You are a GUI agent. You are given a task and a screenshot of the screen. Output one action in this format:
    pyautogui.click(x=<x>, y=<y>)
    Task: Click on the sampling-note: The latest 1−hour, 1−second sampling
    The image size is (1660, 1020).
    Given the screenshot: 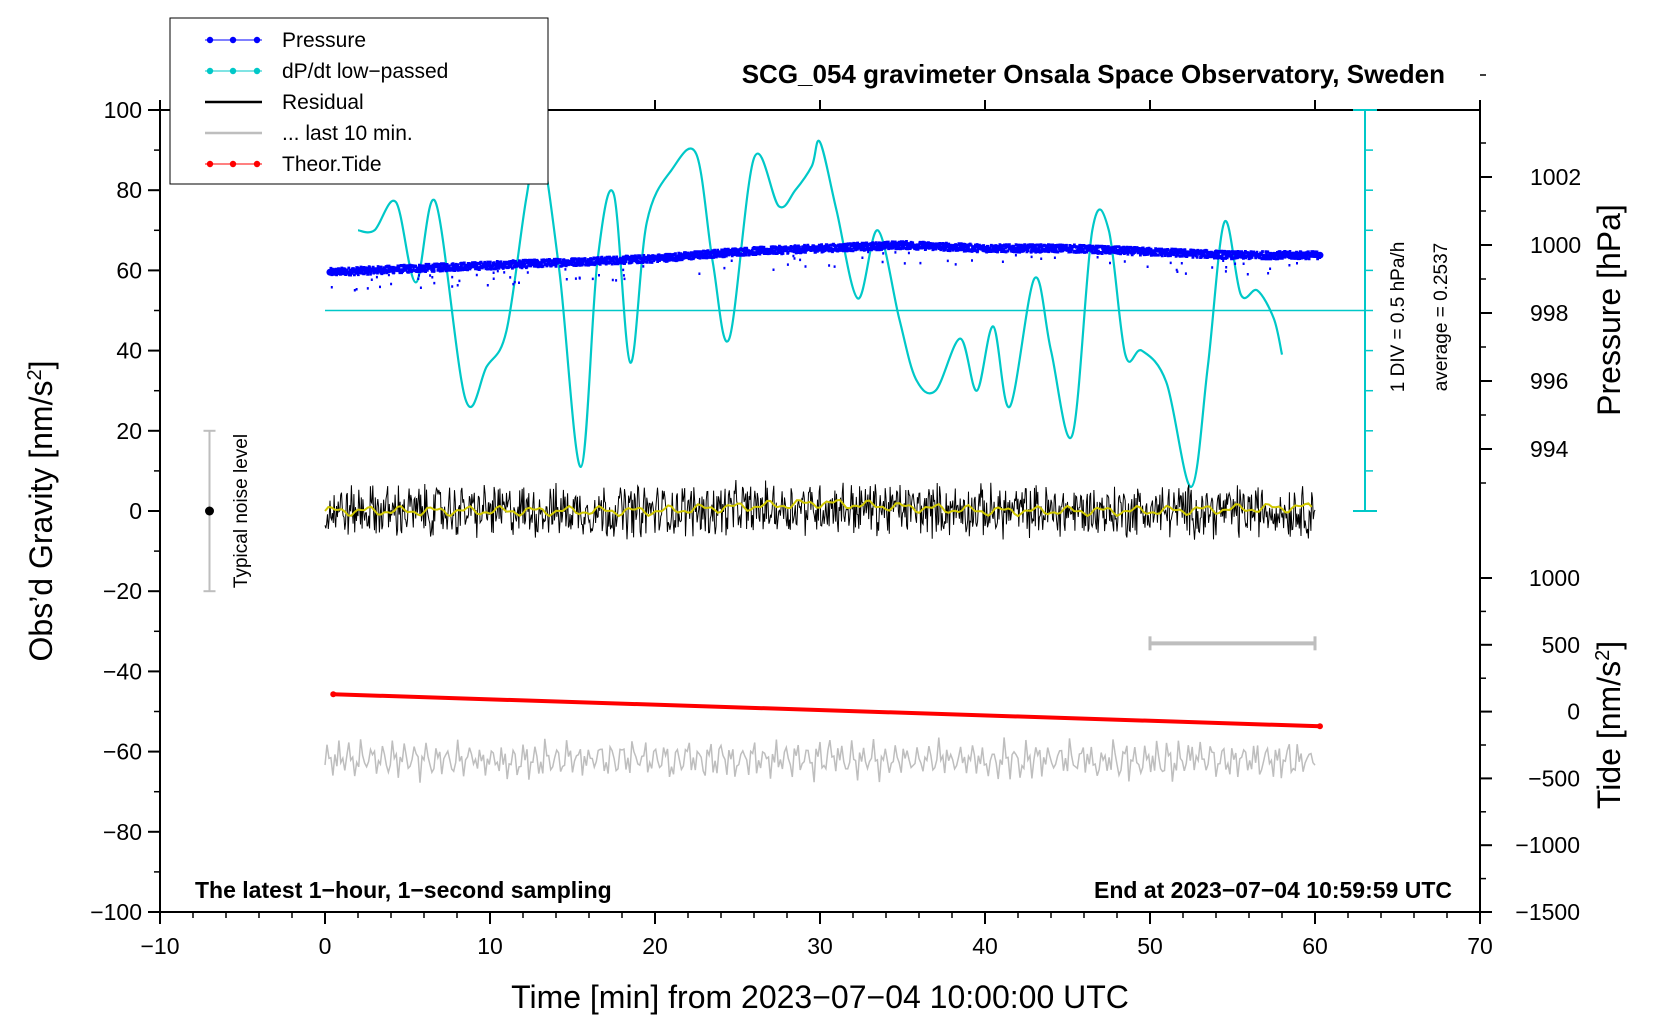 What is the action you would take?
    pyautogui.click(x=403, y=890)
    